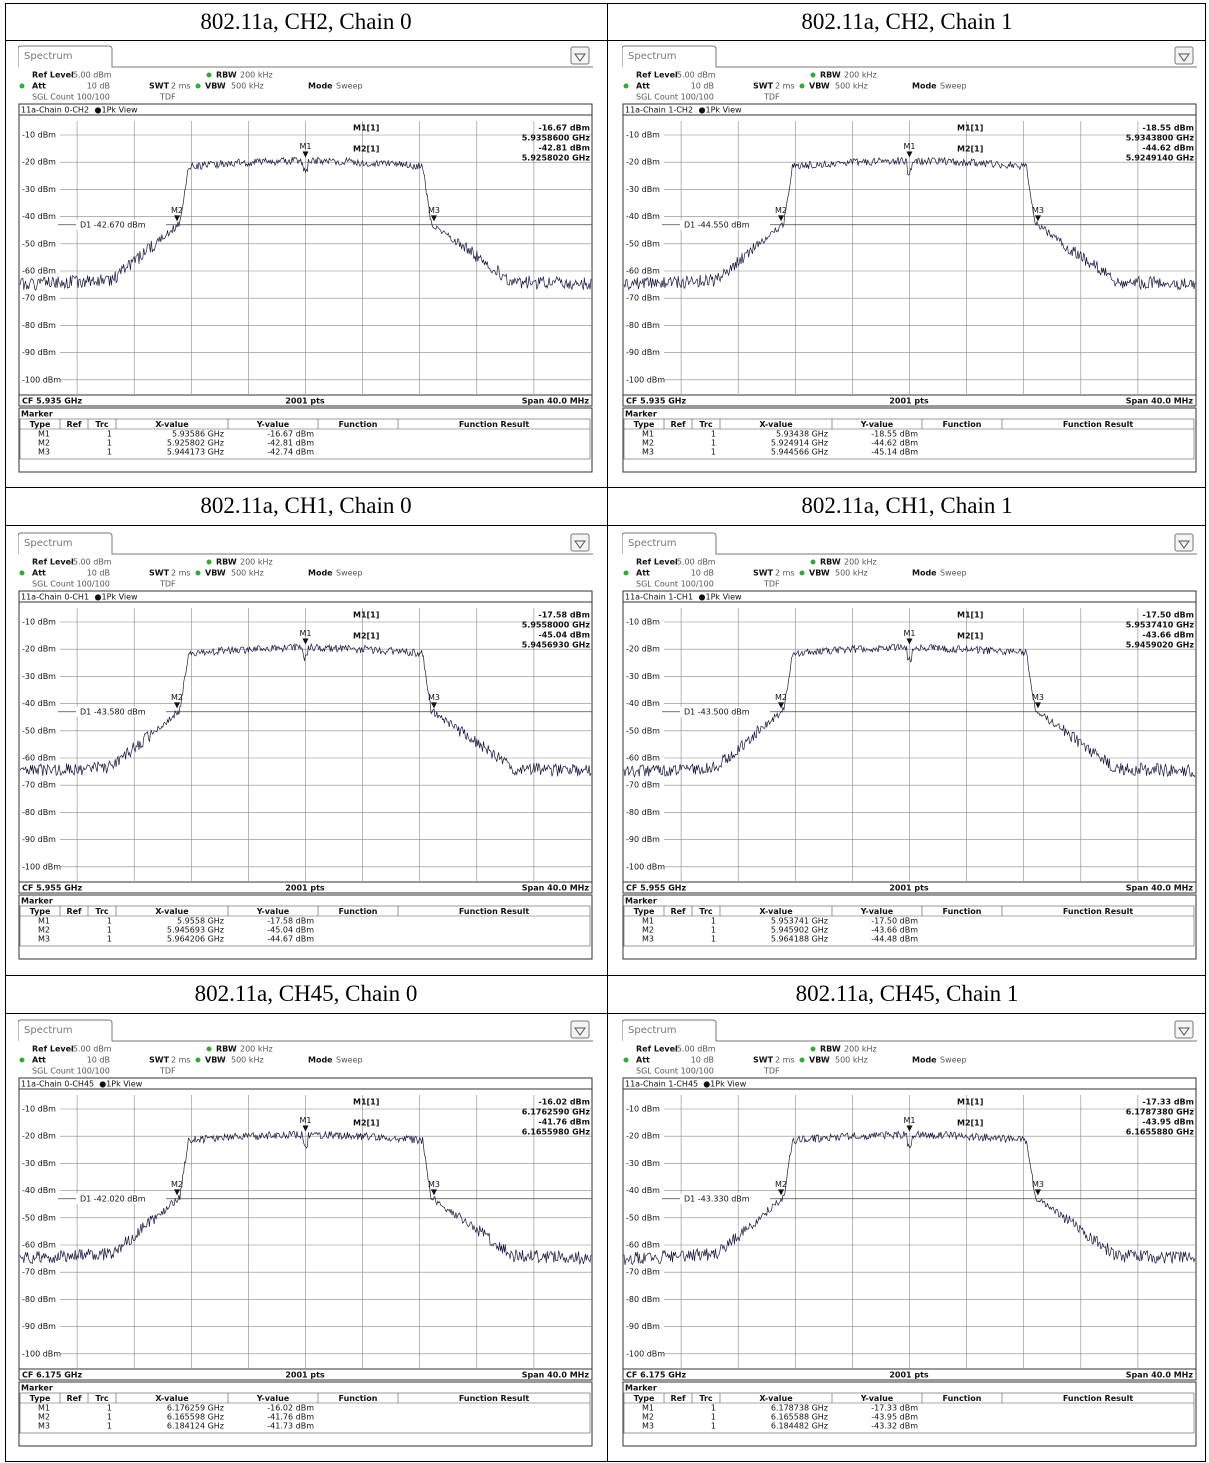 Image resolution: width=1209 pixels, height=1463 pixels. Describe the element at coordinates (53, 1049) in the screenshot. I see `ref-level-label: Ref Level` at that location.